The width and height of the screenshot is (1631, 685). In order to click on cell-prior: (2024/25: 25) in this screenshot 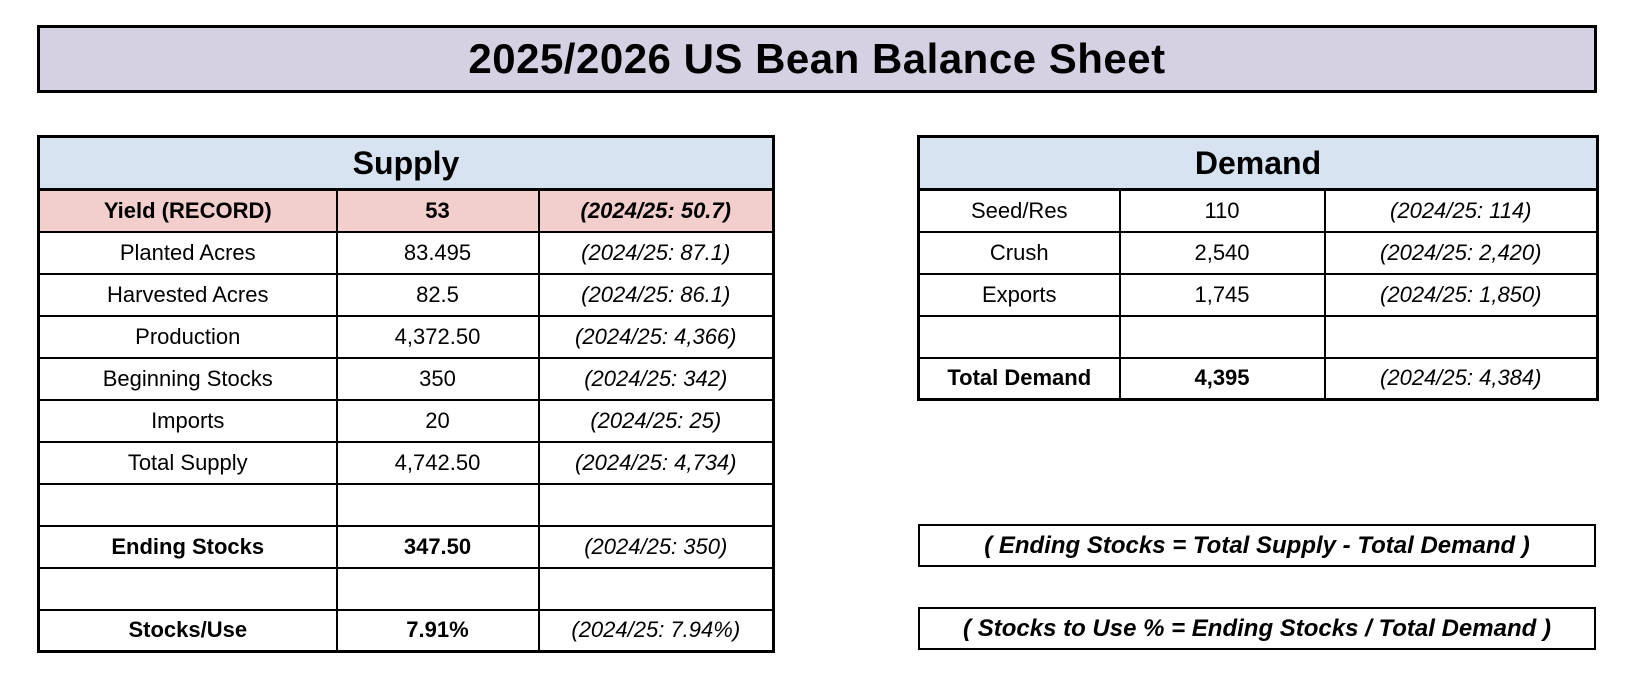, I will do `click(656, 420)`.